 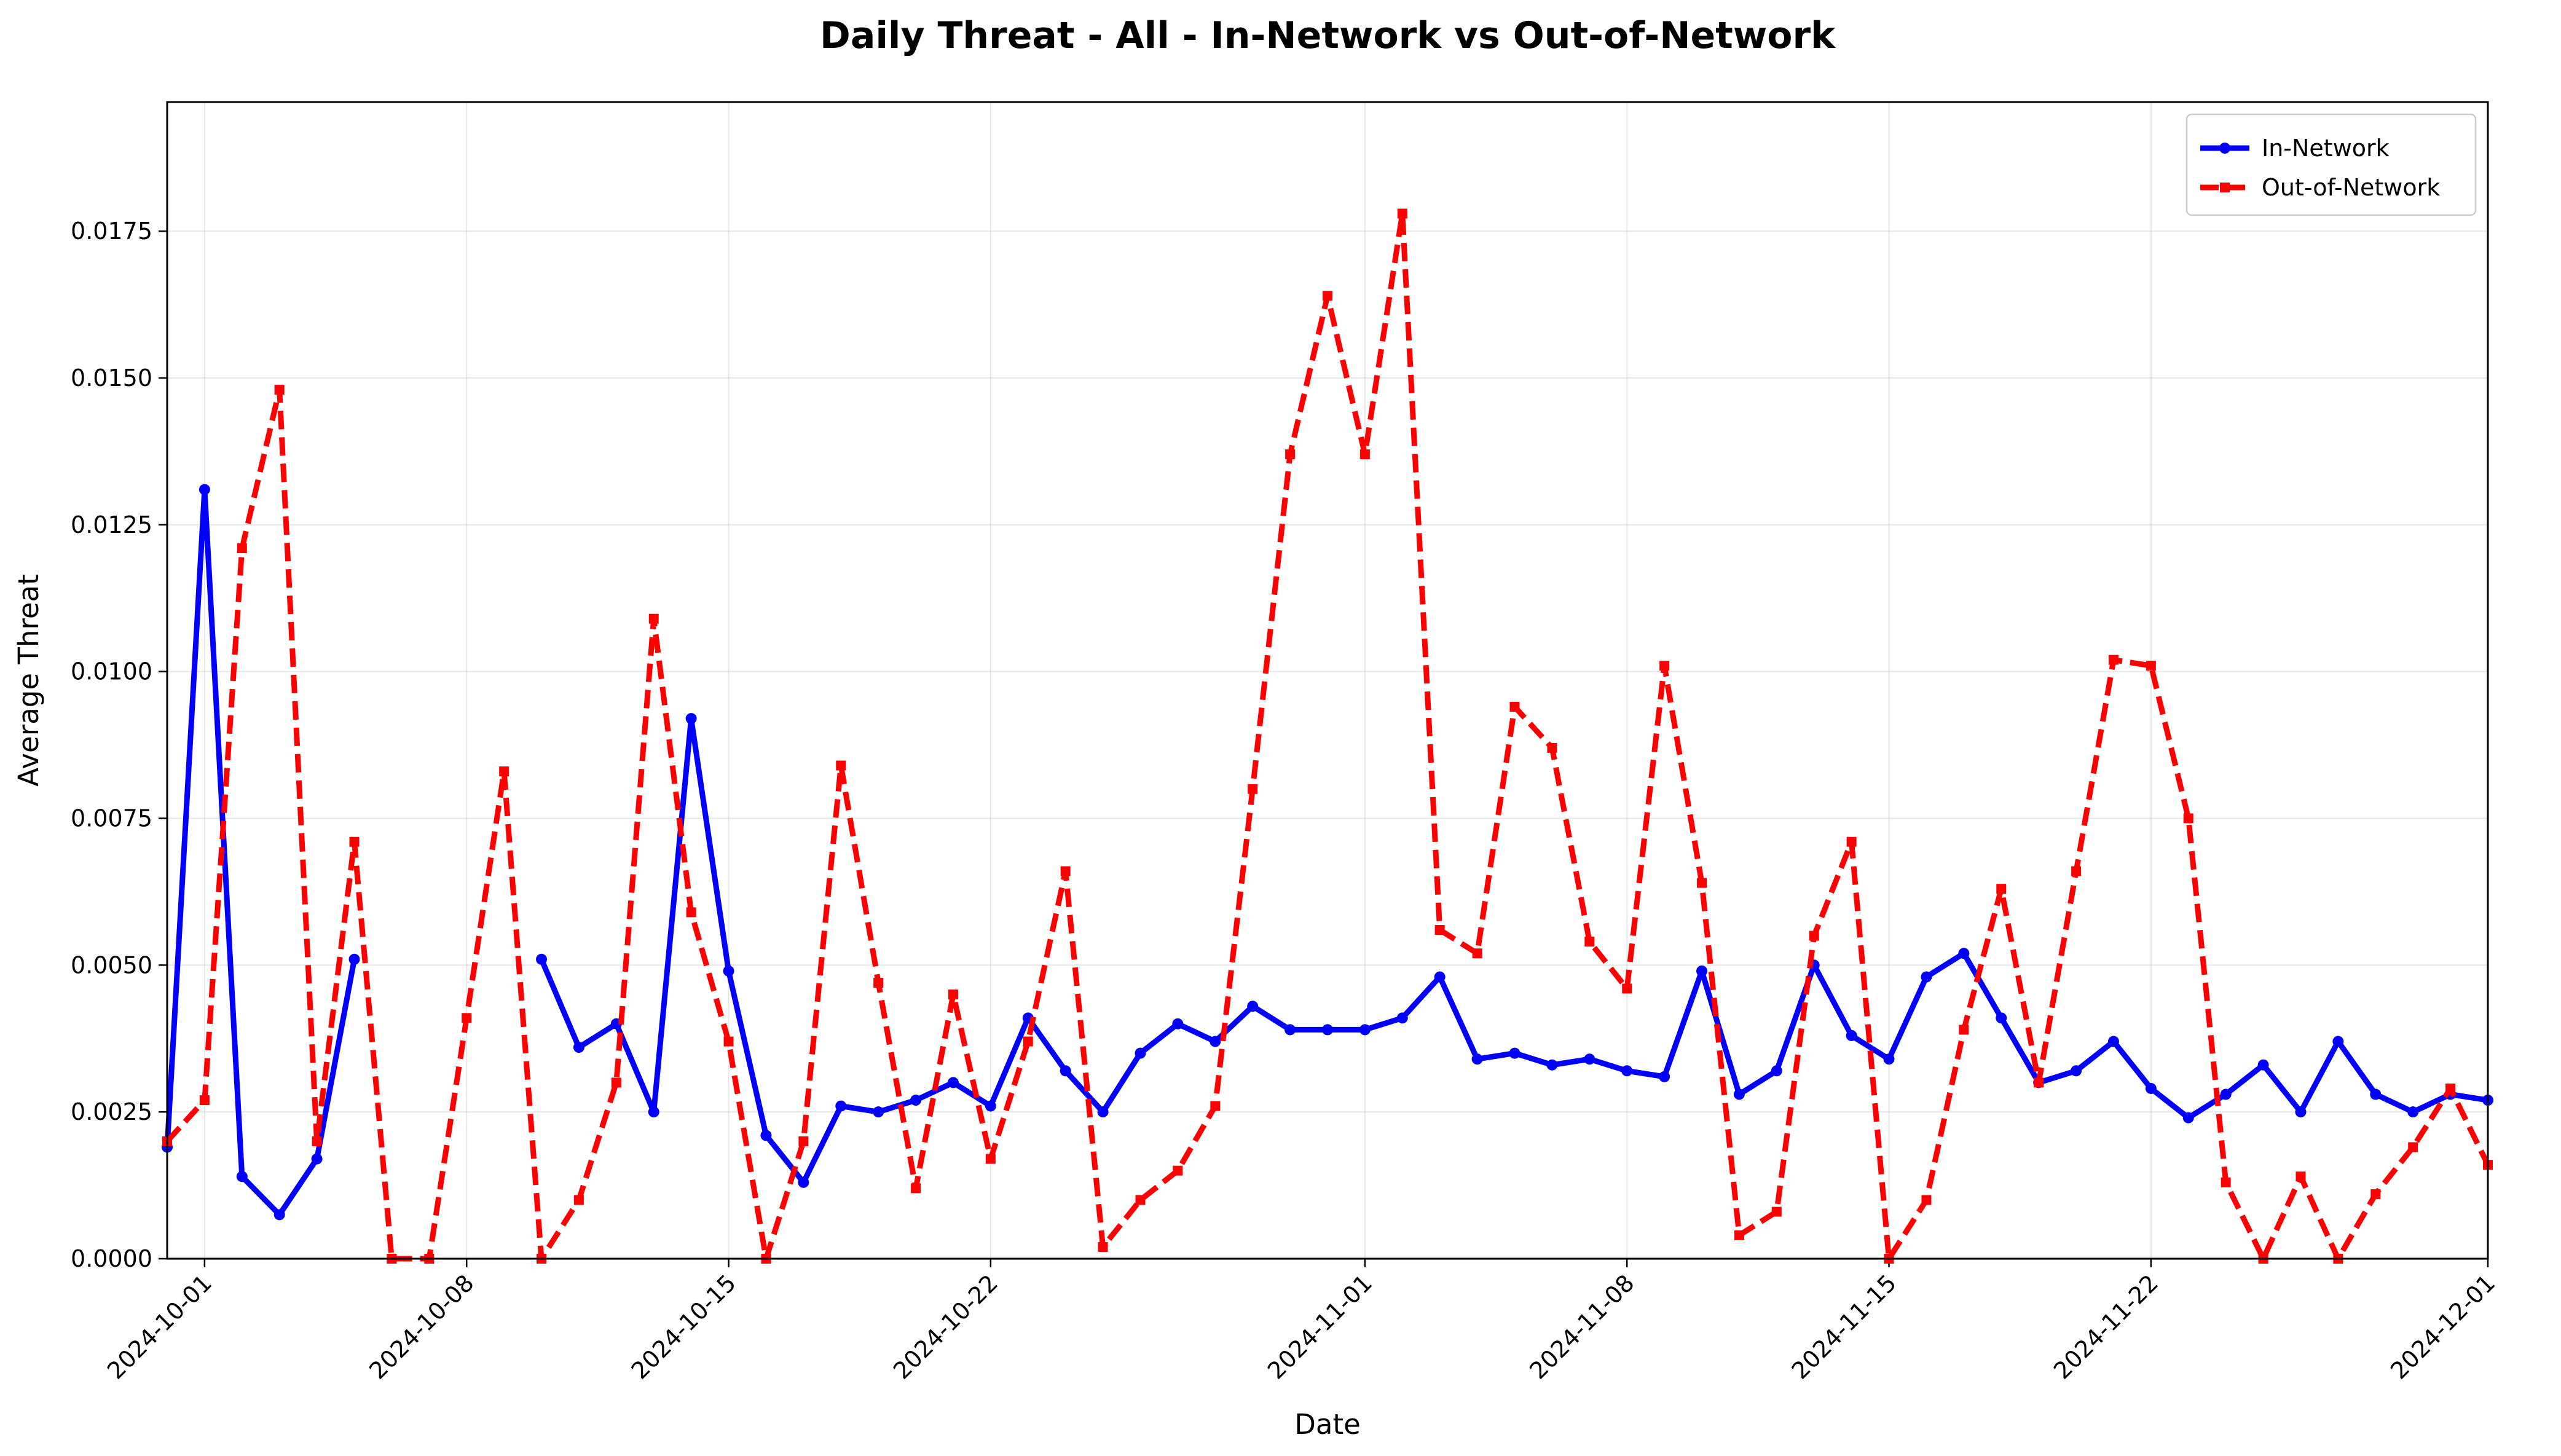 I want to click on legend-label: In-Network, so click(x=2326, y=148).